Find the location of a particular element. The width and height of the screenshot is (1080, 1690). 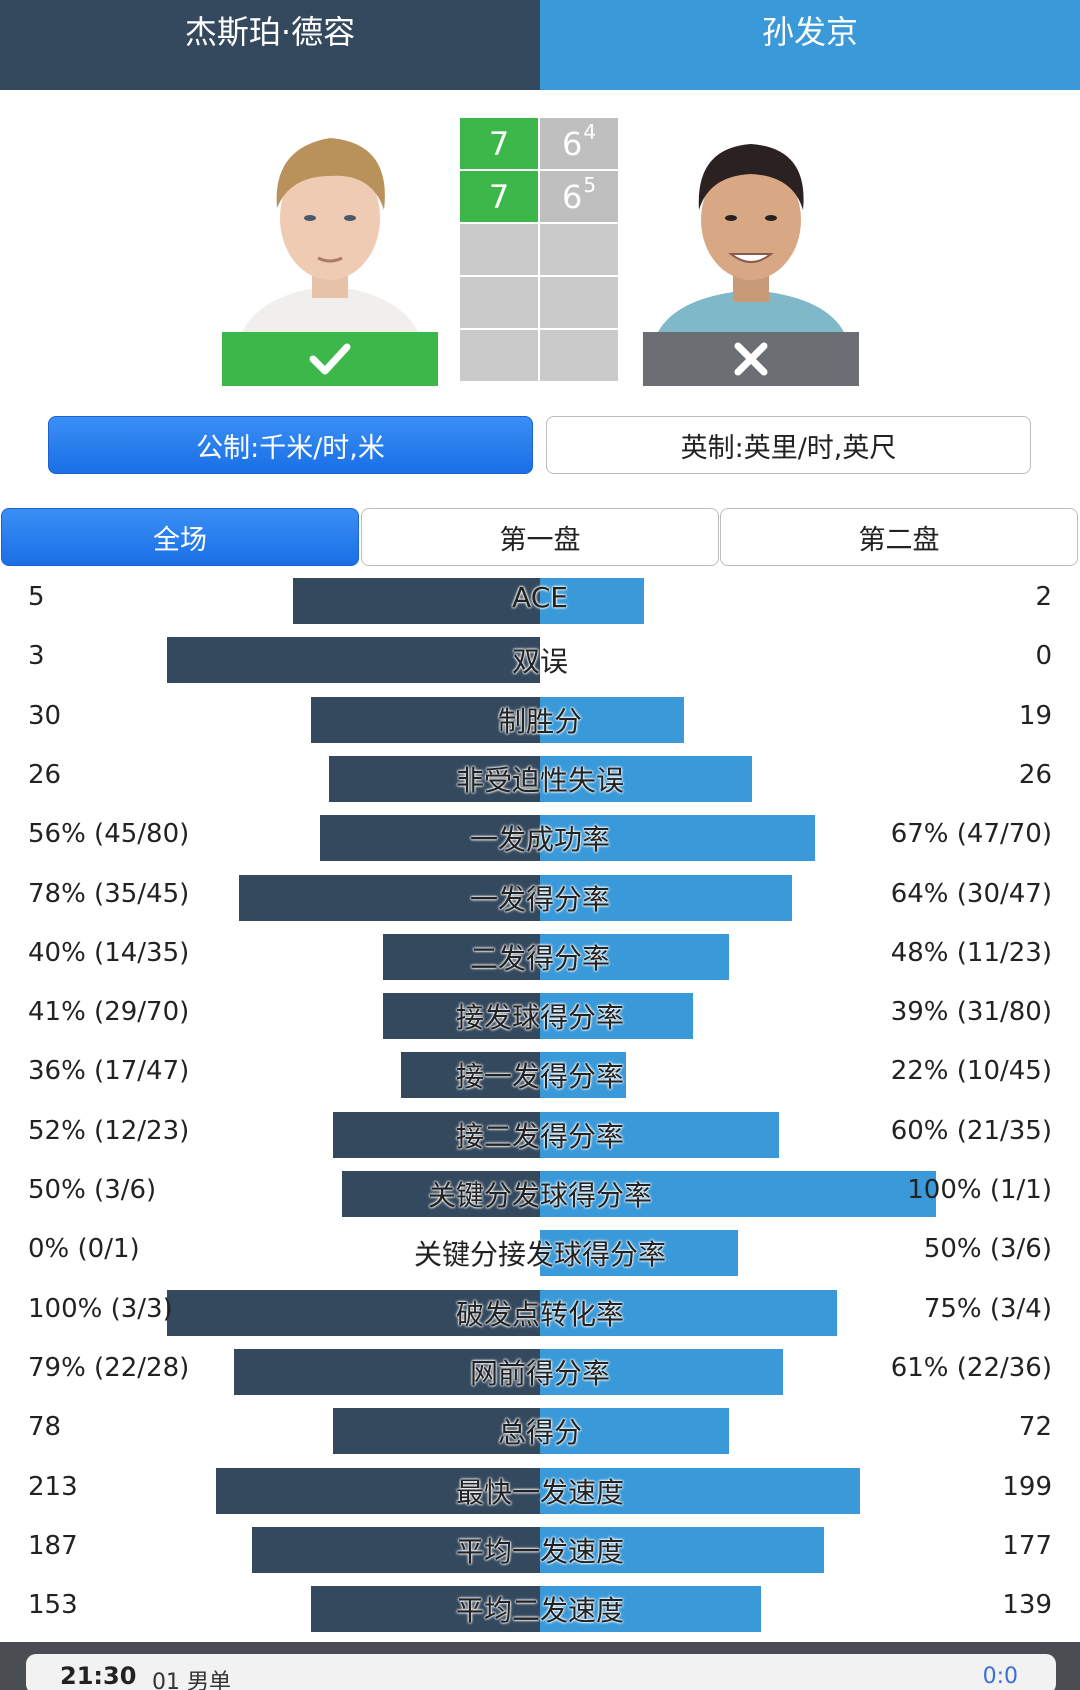

x-icon is located at coordinates (751, 359).